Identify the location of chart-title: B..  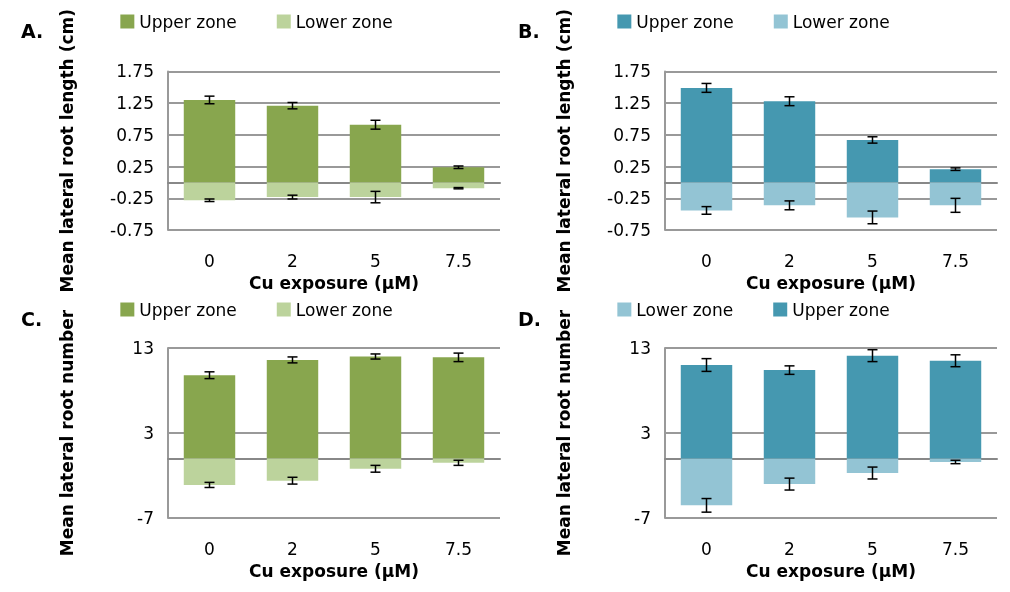
(529, 30).